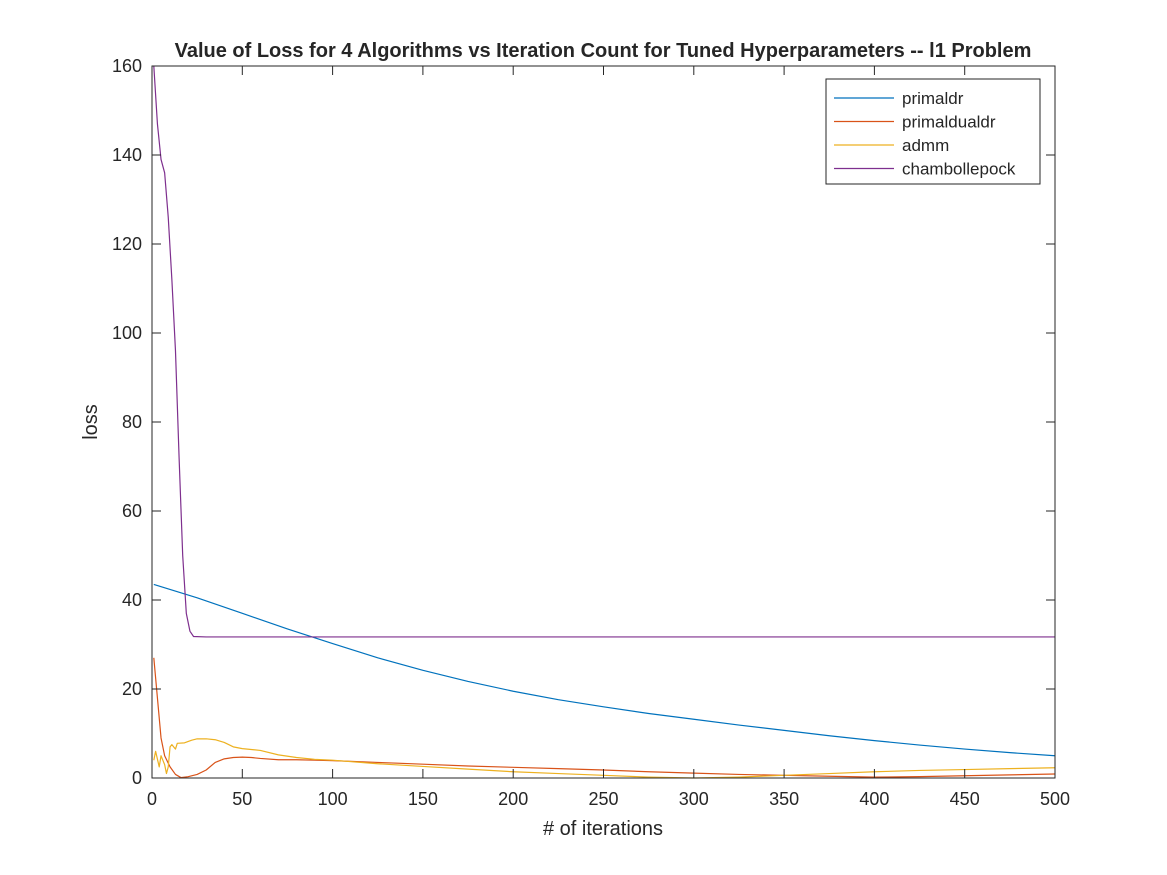  What do you see at coordinates (959, 169) in the screenshot?
I see `legend-label-chambollepock: chambollepock` at bounding box center [959, 169].